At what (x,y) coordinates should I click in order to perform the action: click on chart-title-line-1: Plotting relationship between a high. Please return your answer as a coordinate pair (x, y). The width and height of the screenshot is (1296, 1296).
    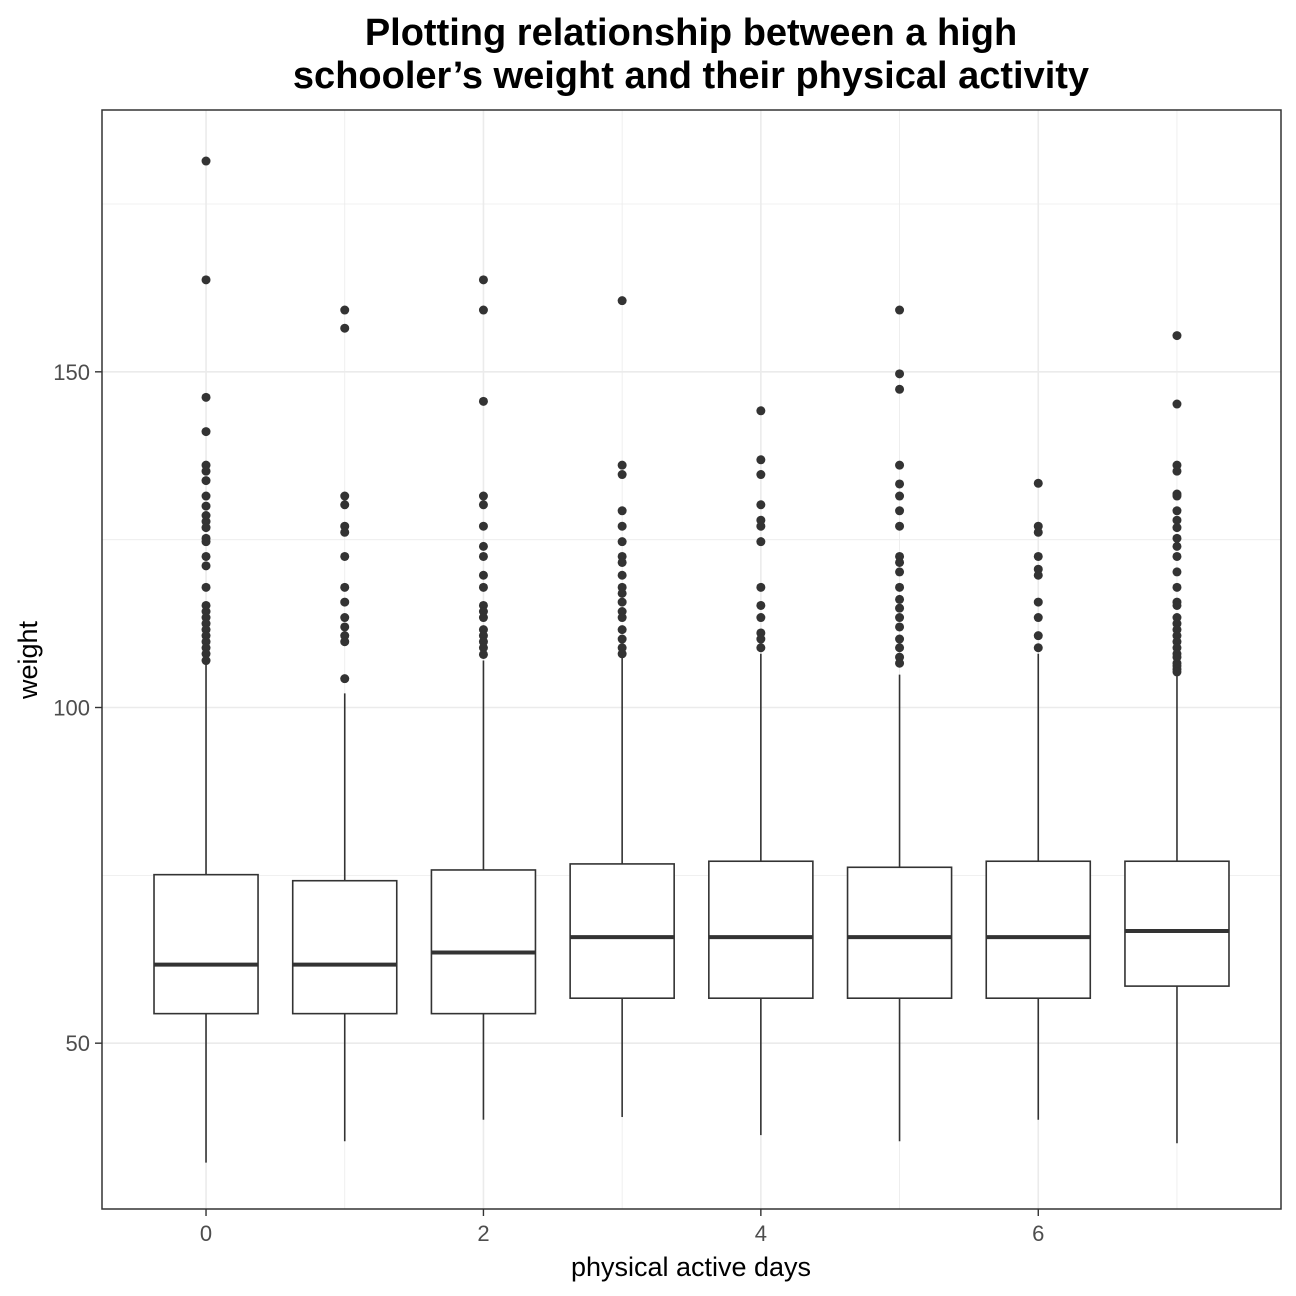
    Looking at the image, I should click on (691, 33).